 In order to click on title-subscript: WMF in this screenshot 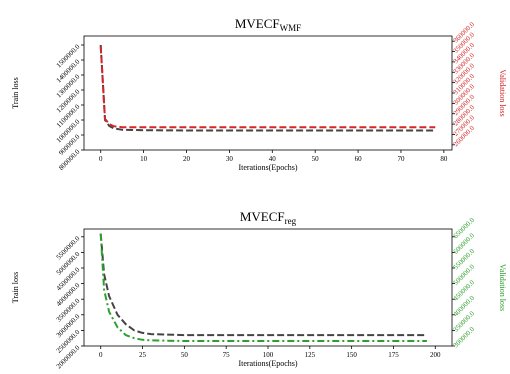, I will do `click(291, 28)`.